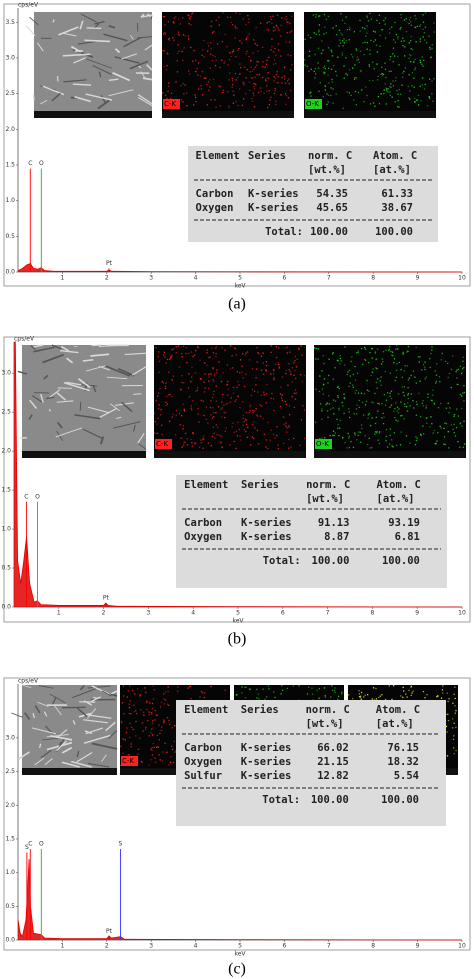 This screenshot has height=979, width=474. What do you see at coordinates (203, 776) in the screenshot?
I see `table-cell: Sulfur` at bounding box center [203, 776].